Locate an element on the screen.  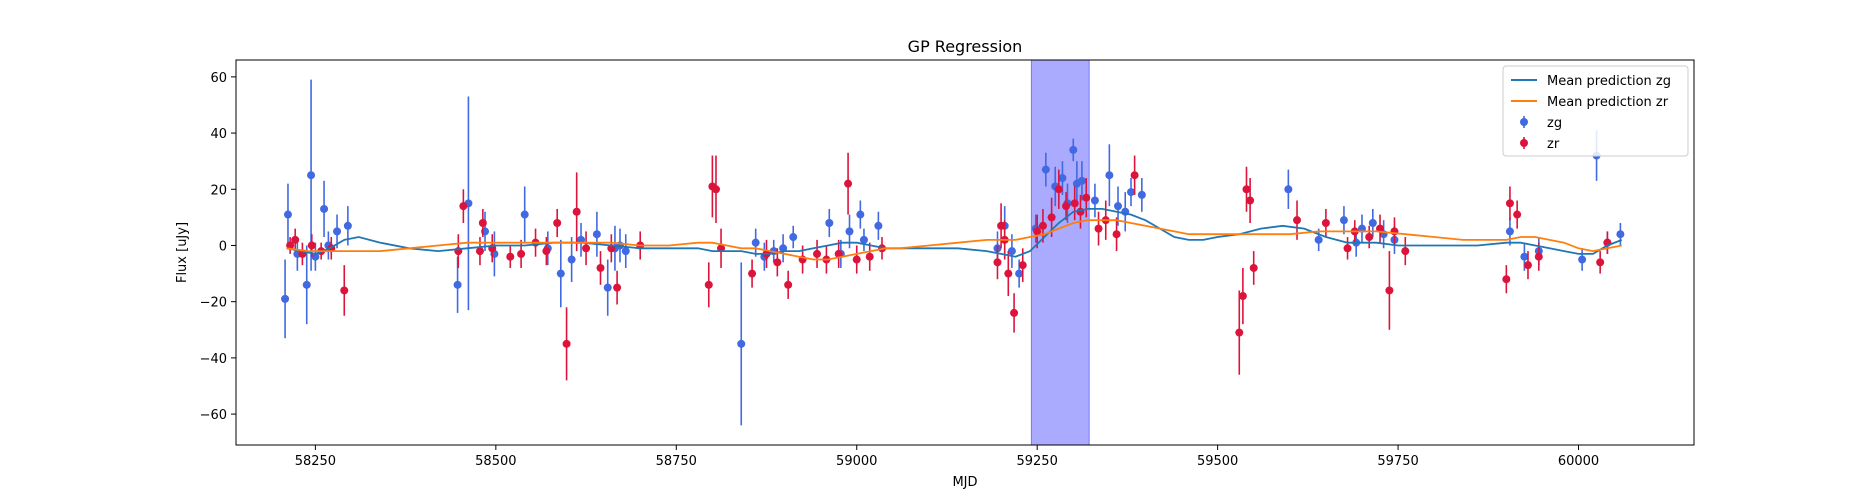
x-tick-layer: 58250 58500 58750 59000 59250 59500 59750 60000 is located at coordinates (947, 457).